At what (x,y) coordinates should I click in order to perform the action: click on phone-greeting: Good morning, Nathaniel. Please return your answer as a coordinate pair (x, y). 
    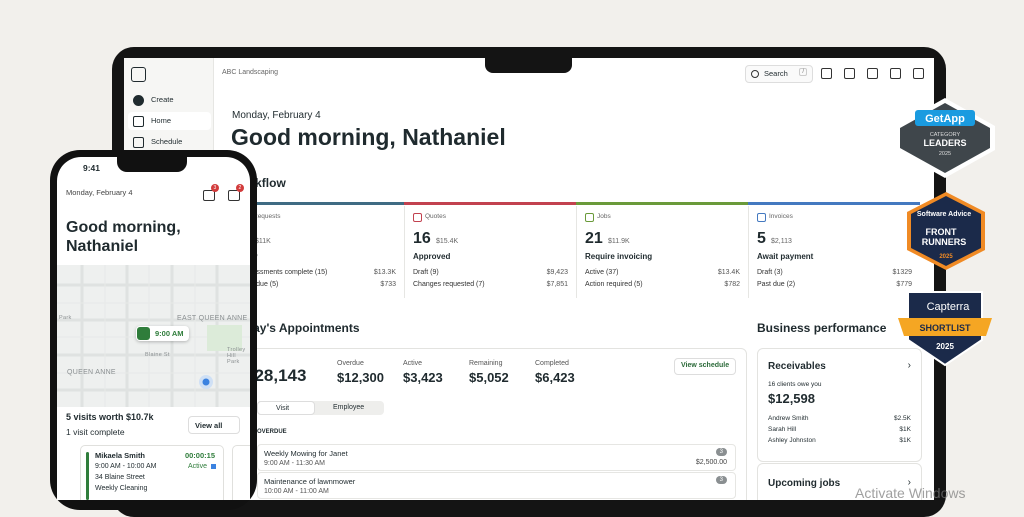
    Looking at the image, I should click on (123, 237).